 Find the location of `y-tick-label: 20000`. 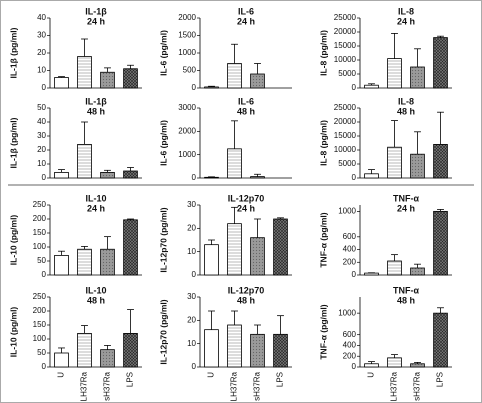

y-tick-label: 20000 is located at coordinates (345, 31).